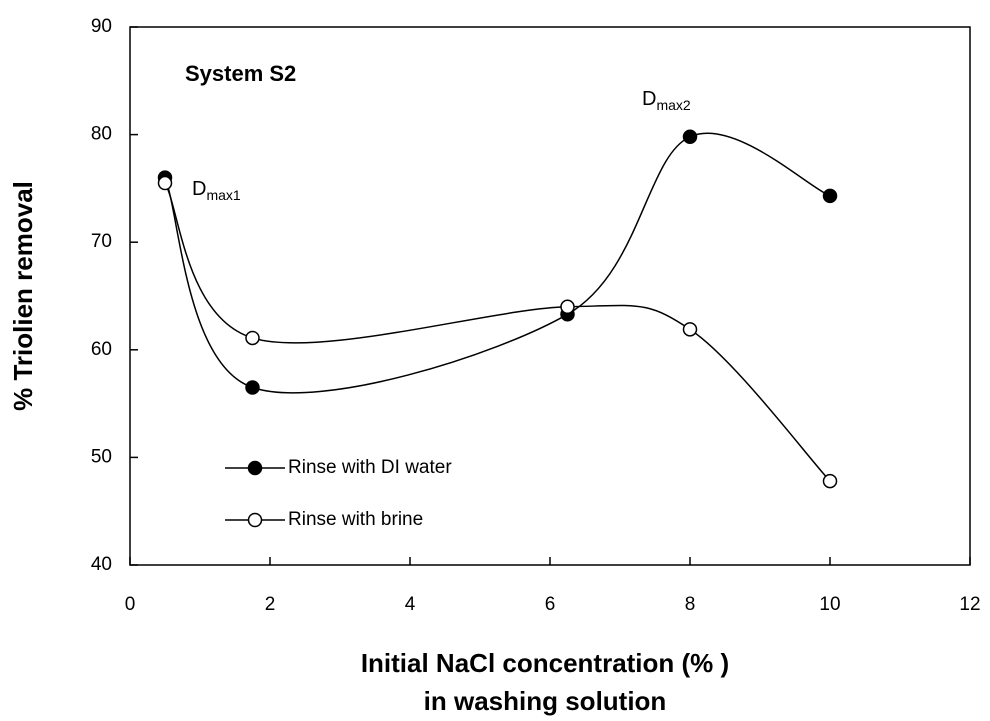 The width and height of the screenshot is (990, 721). I want to click on x-axis-label: Initial NaCl concentration (% ), so click(545, 663).